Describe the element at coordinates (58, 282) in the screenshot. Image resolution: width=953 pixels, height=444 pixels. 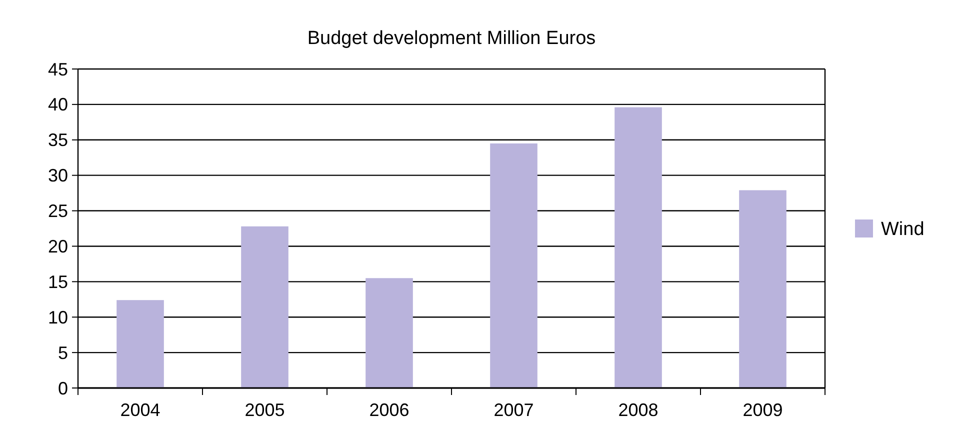
I see `y-tick-label: 15` at that location.